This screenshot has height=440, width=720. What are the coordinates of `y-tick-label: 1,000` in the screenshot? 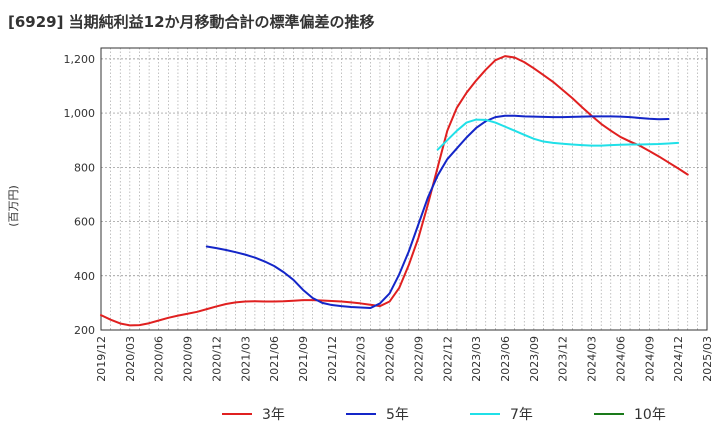 It's located at (80, 113).